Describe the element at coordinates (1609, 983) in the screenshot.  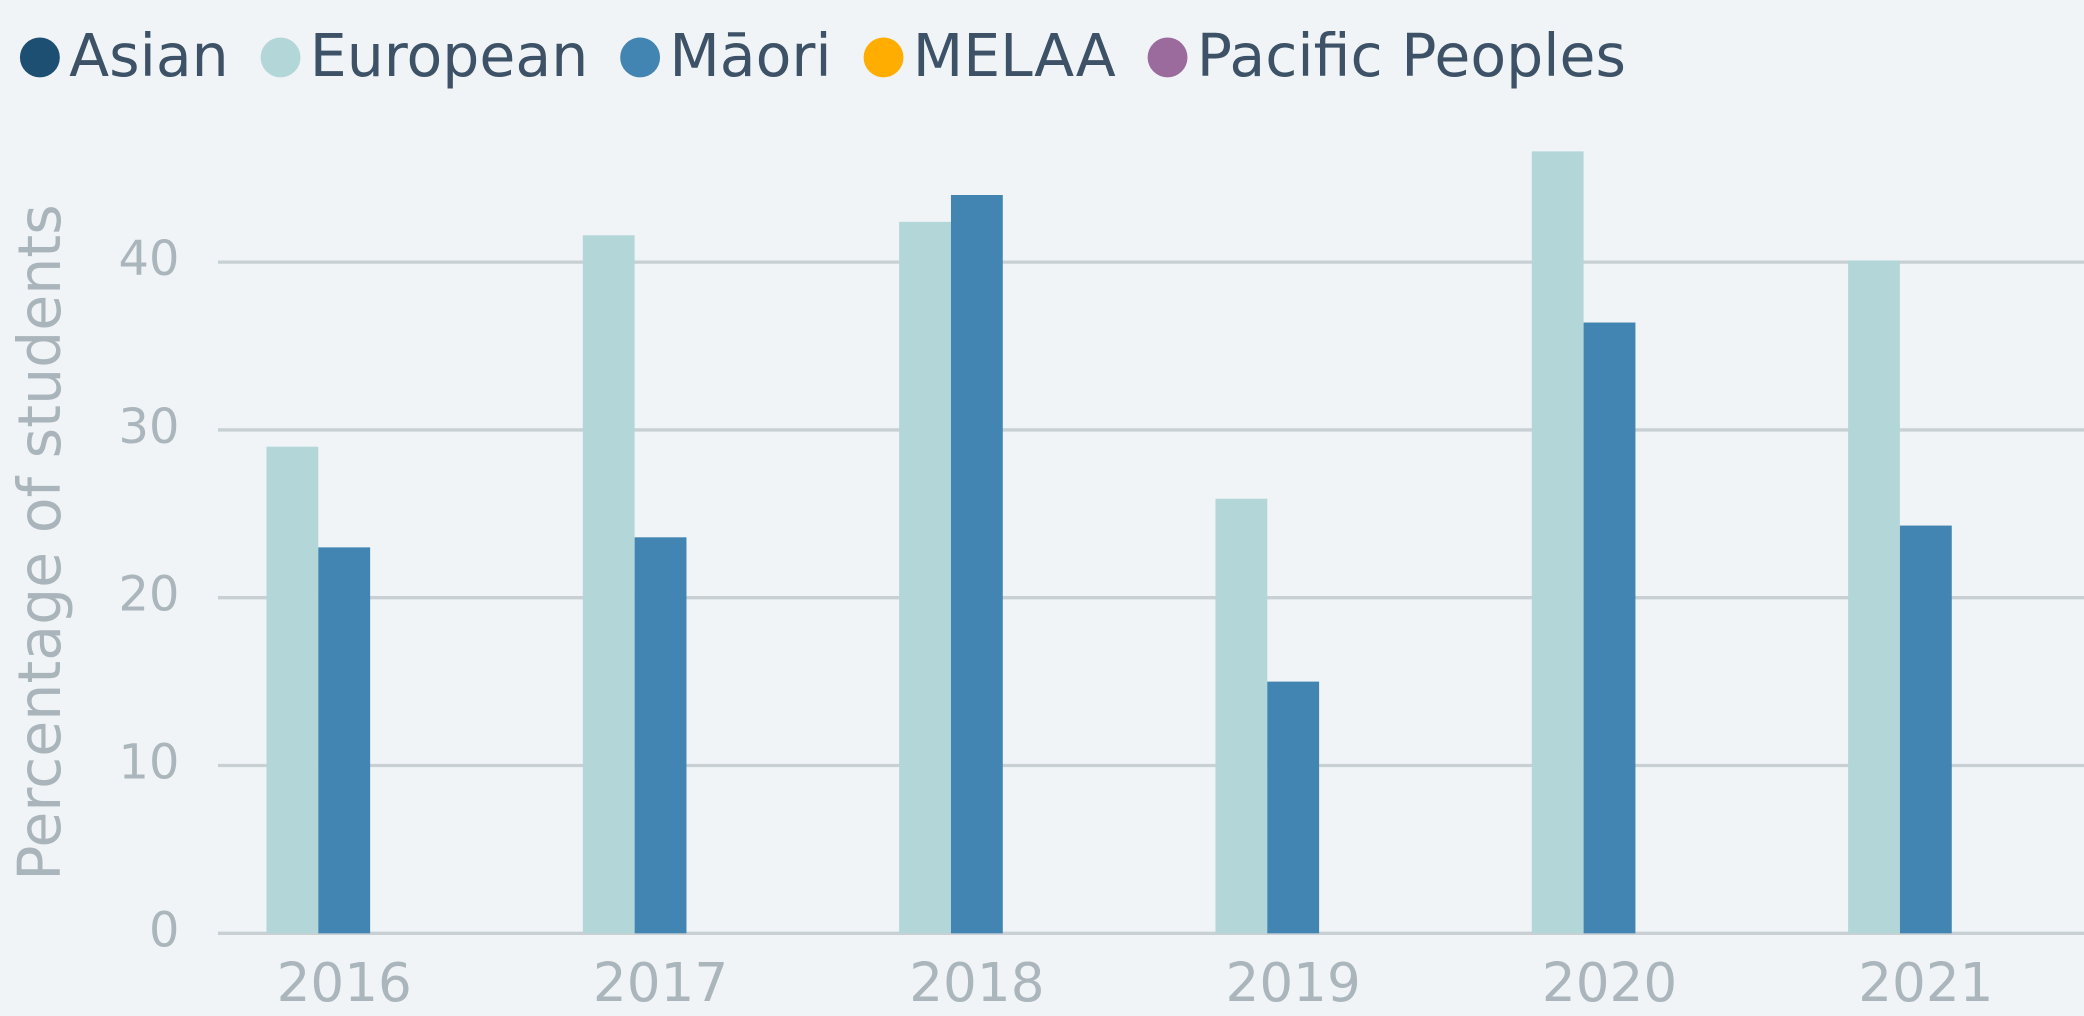
I see `x-tick-label: 2020` at that location.